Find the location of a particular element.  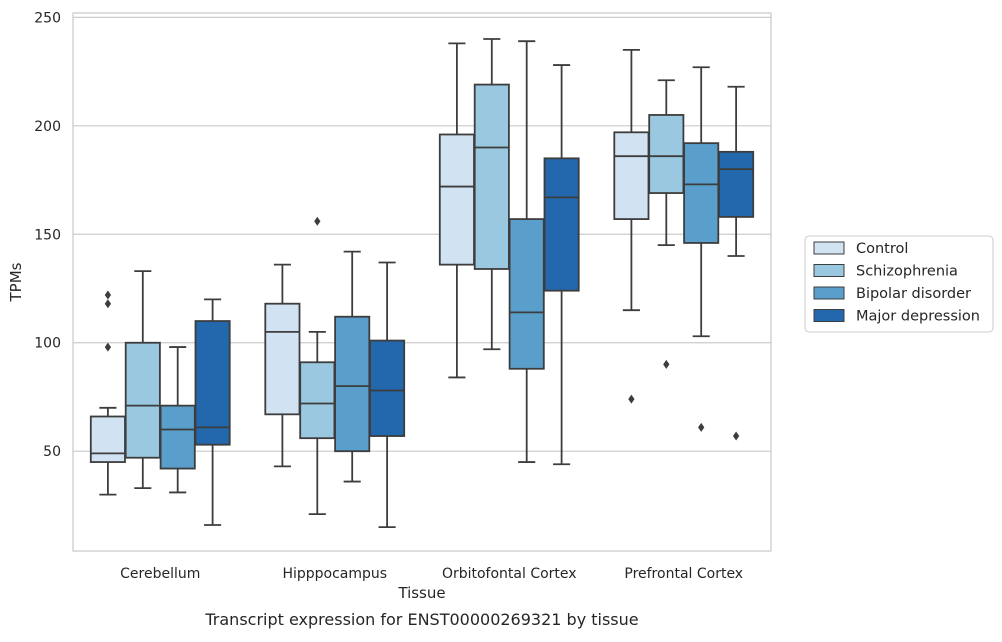

y-tick-label: 150 is located at coordinates (47, 235).